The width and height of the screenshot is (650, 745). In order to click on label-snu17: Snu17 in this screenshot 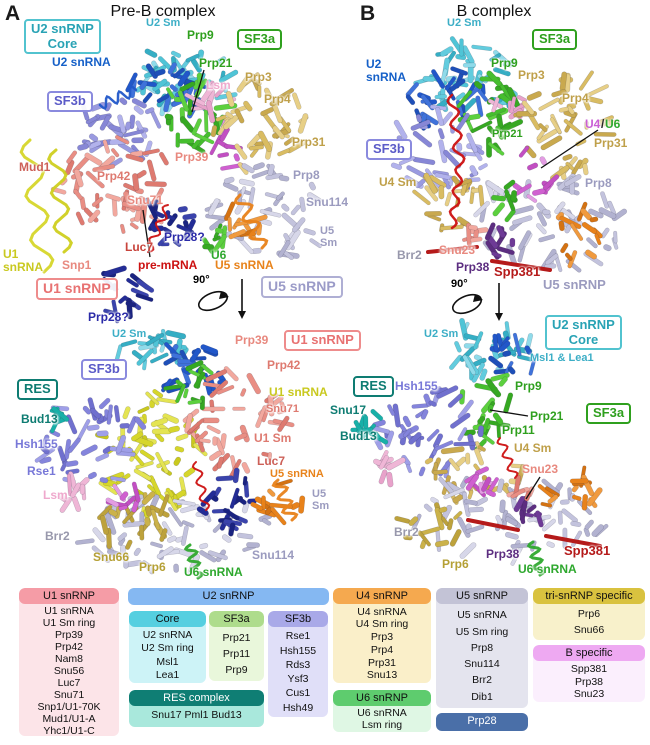, I will do `click(348, 410)`.